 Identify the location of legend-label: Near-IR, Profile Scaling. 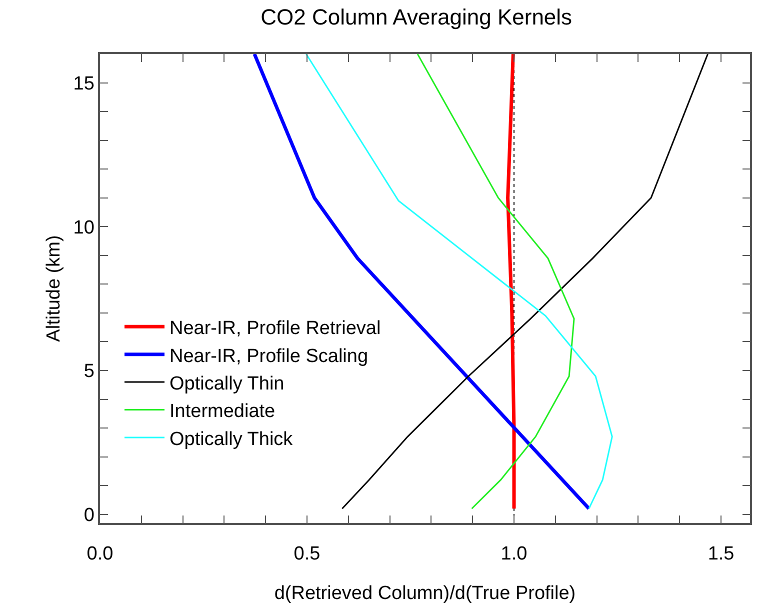
(269, 356).